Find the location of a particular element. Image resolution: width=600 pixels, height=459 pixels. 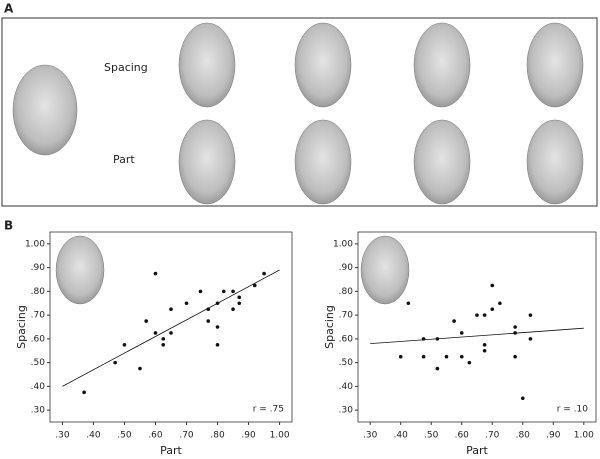

row-label: Spacing is located at coordinates (126, 67).